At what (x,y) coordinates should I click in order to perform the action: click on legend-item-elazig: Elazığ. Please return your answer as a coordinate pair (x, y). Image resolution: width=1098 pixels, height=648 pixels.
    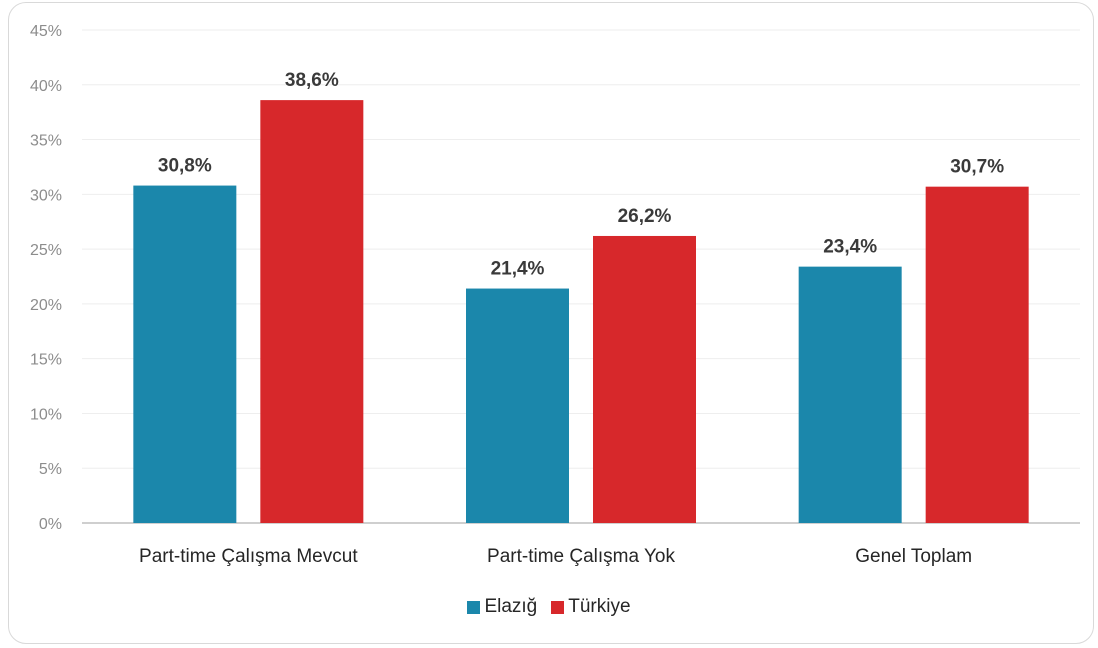
    Looking at the image, I should click on (502, 607).